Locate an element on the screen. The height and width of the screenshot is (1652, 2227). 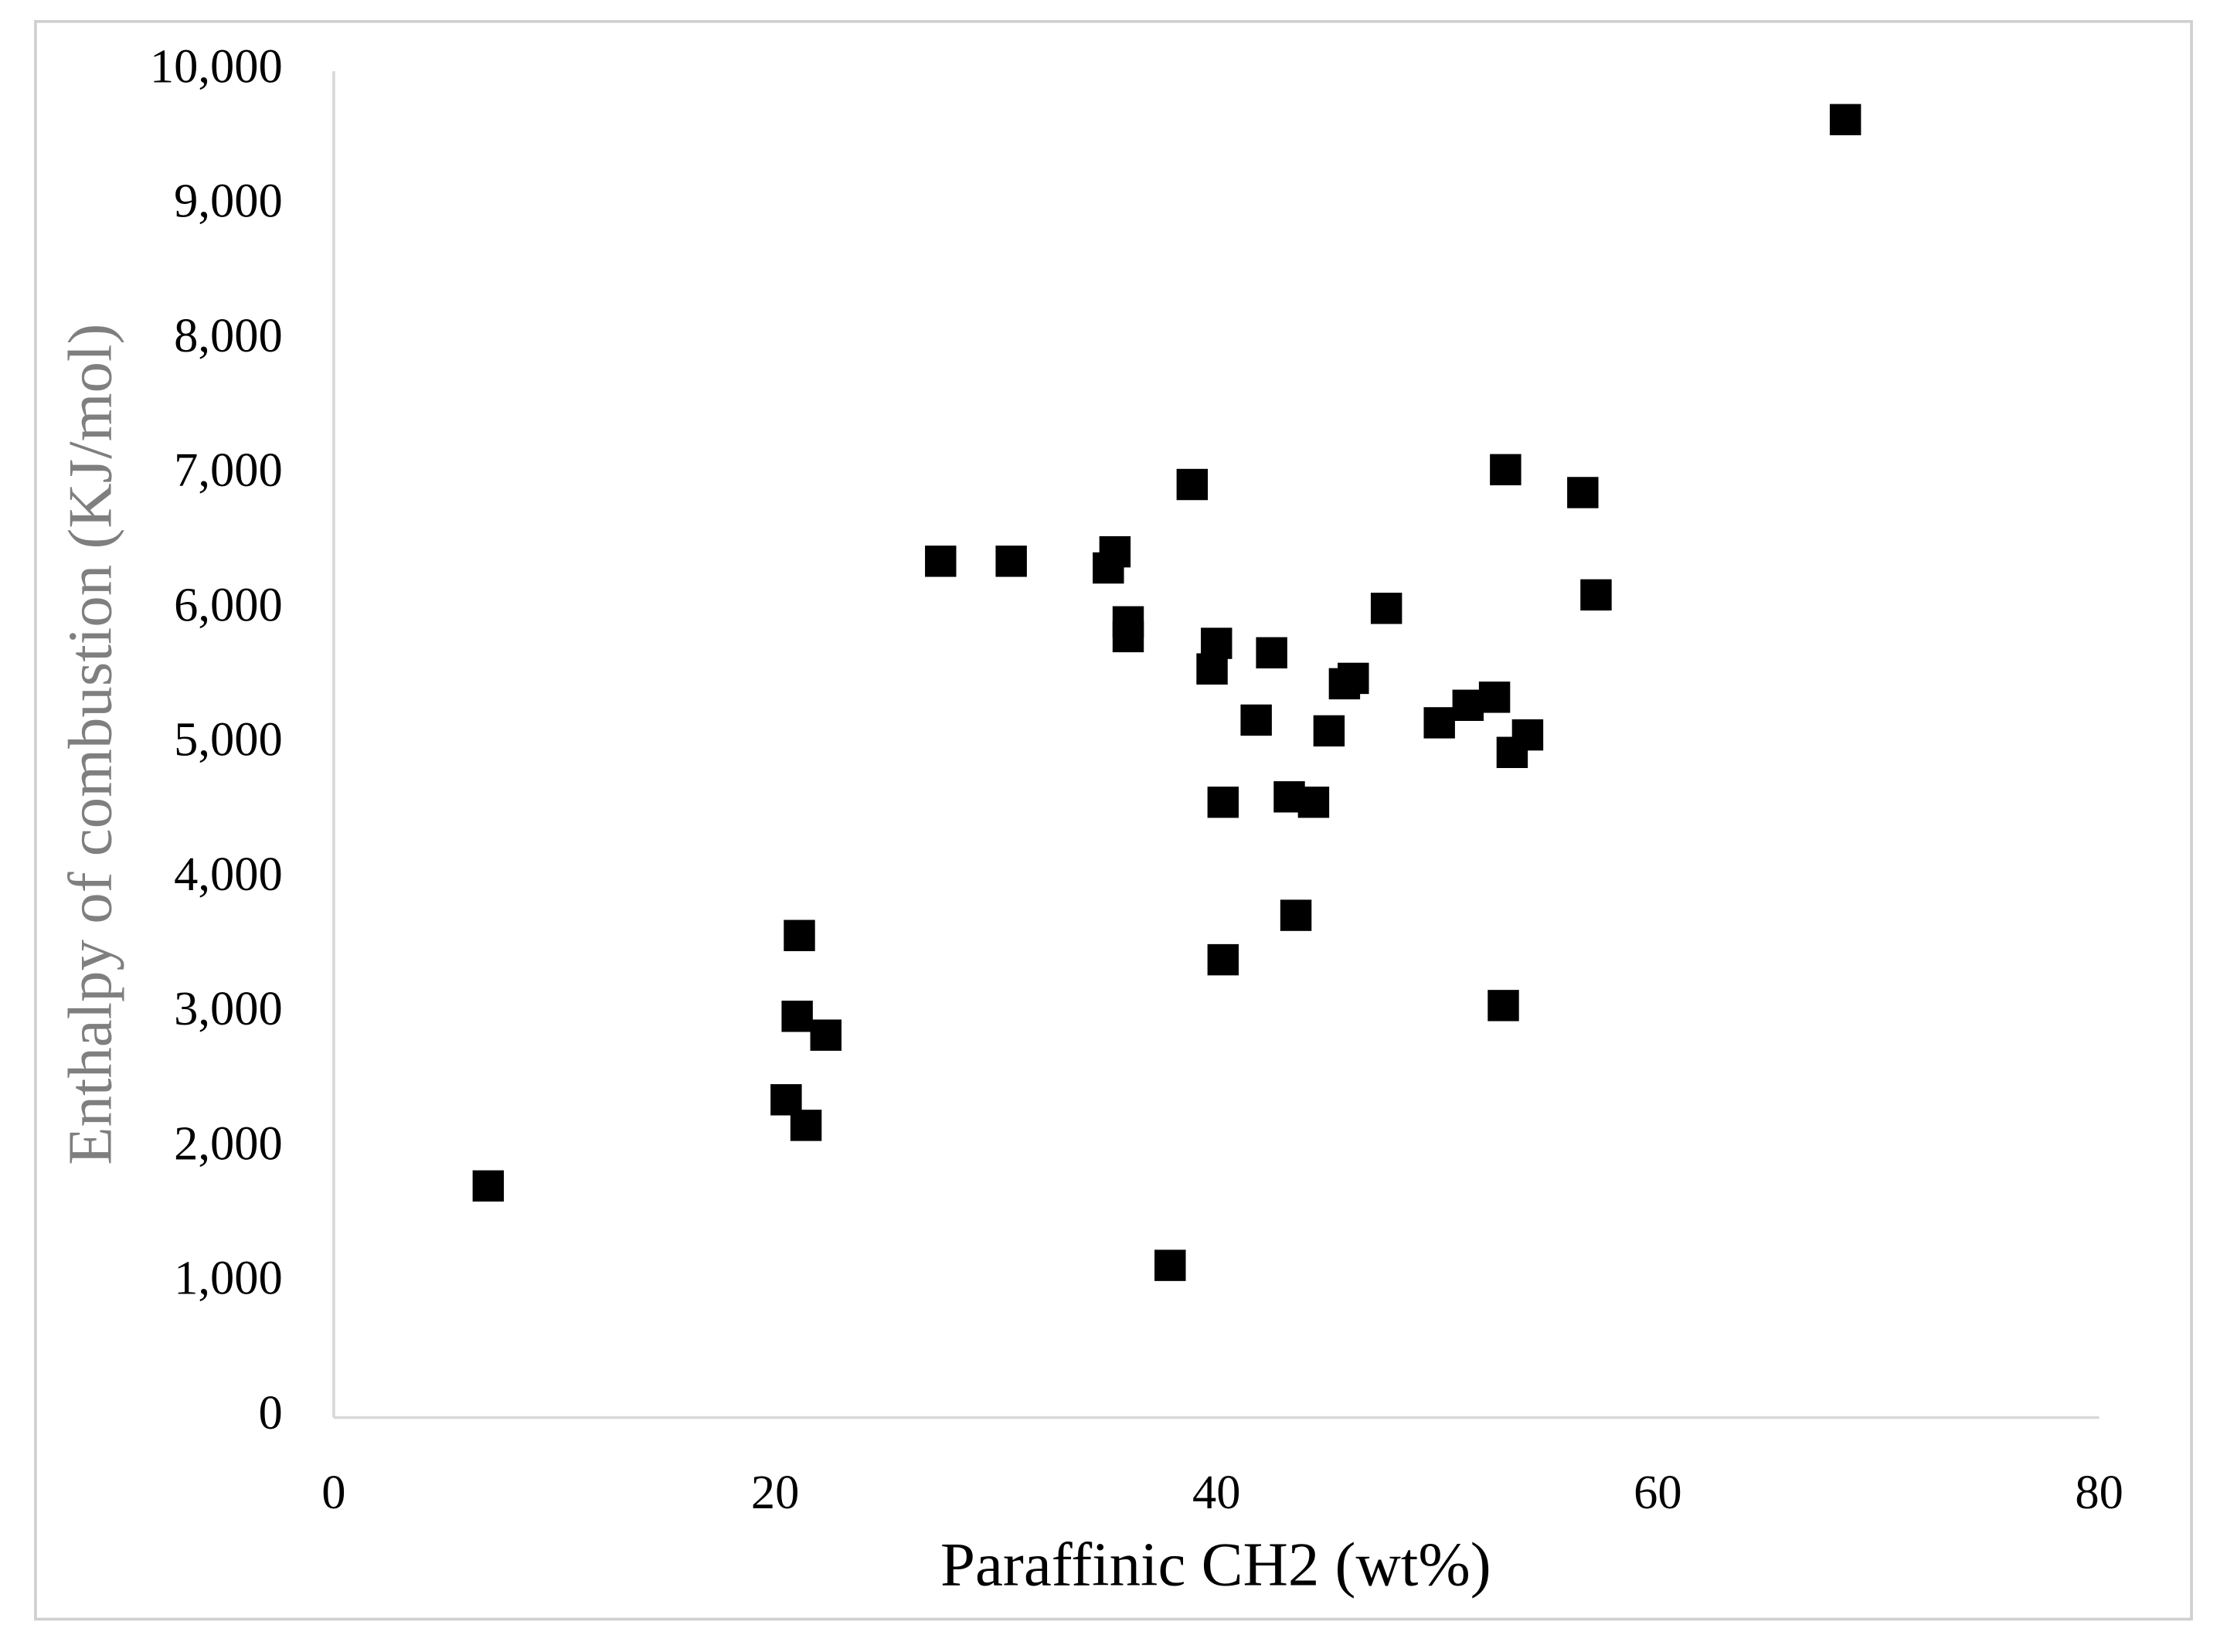
x-tick-label: 0 is located at coordinates (333, 1492).